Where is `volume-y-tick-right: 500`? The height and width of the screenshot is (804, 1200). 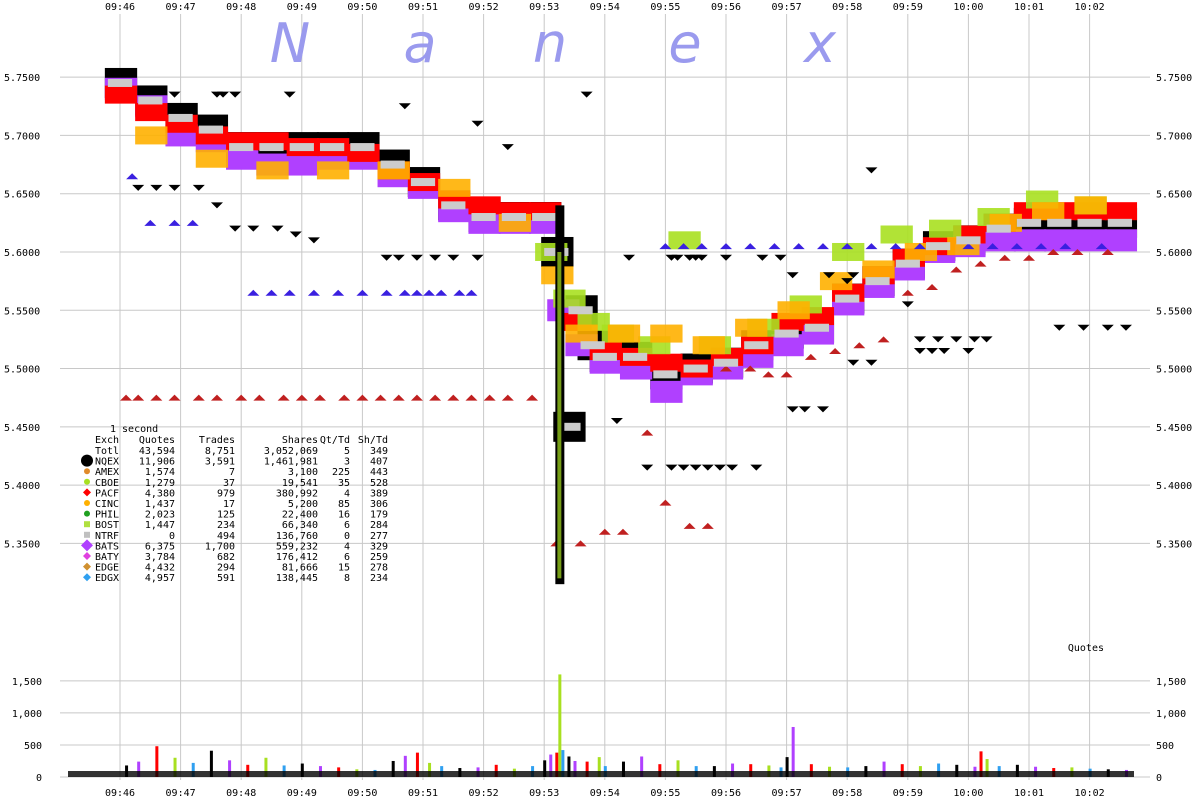
volume-y-tick-right: 500 is located at coordinates (1165, 746).